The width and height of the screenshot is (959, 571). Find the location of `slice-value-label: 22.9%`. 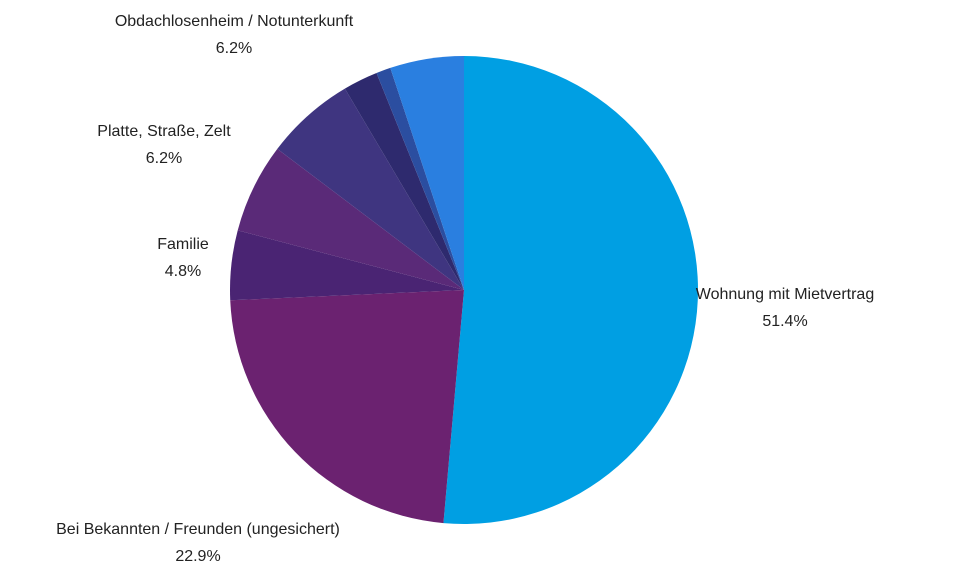

slice-value-label: 22.9% is located at coordinates (197, 556).